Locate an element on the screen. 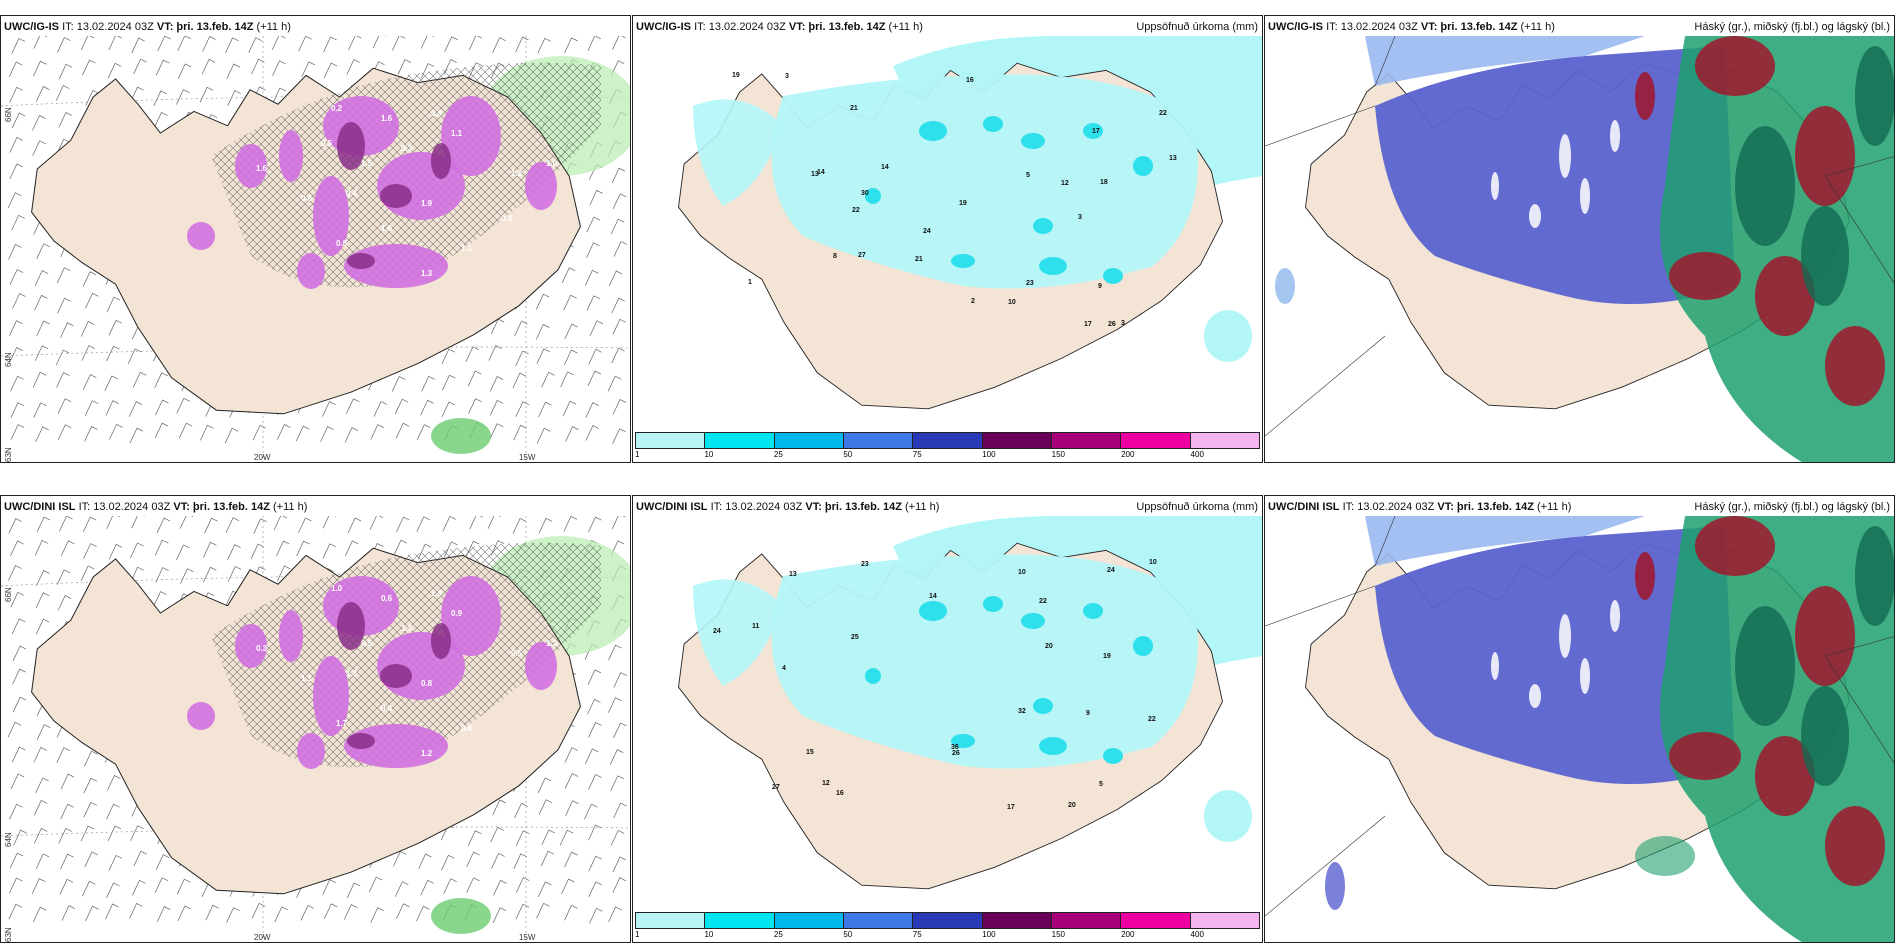 This screenshot has height=950, width=1900. precip-value-label: 20 is located at coordinates (1072, 805).